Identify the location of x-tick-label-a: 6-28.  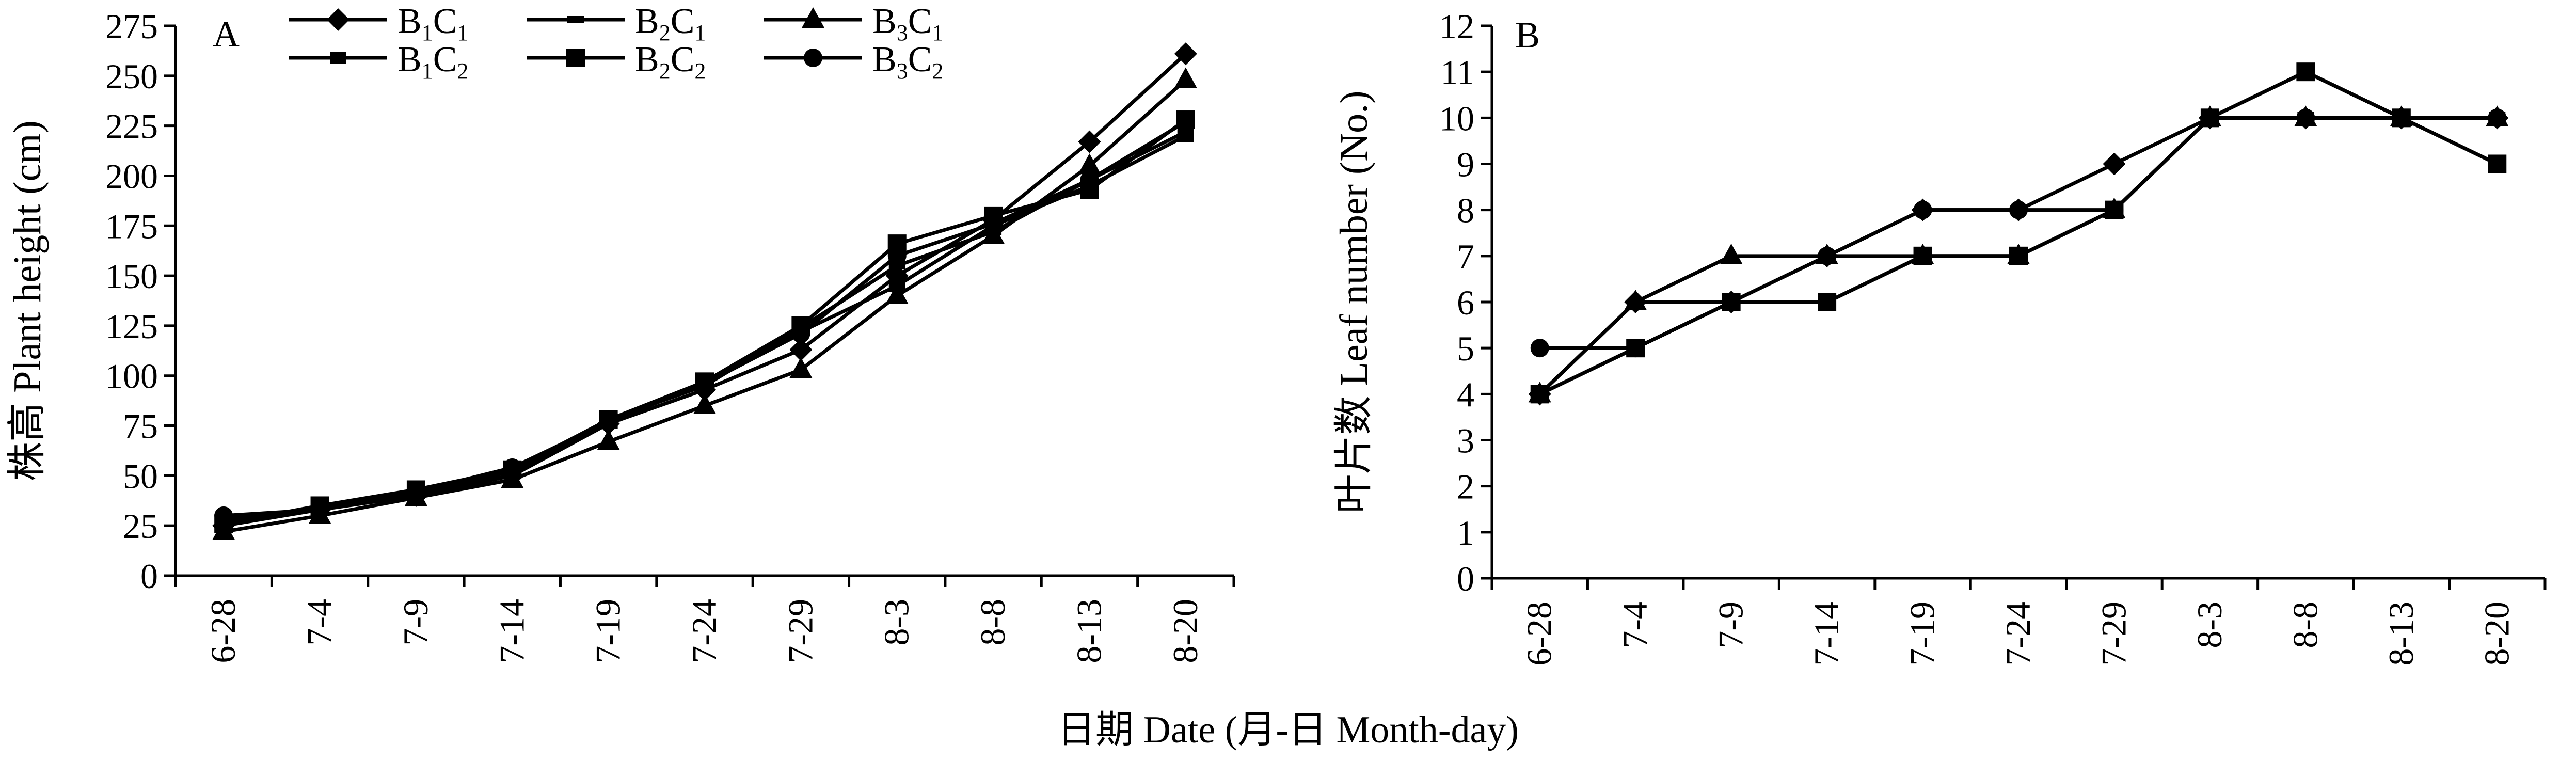
(223, 631).